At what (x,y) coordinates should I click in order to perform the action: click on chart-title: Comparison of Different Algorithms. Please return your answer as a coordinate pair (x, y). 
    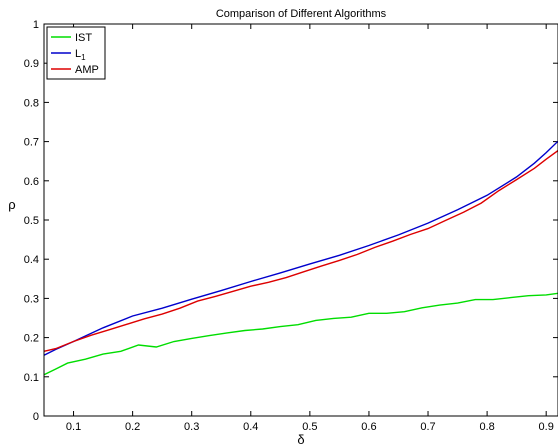
    Looking at the image, I should click on (301, 14).